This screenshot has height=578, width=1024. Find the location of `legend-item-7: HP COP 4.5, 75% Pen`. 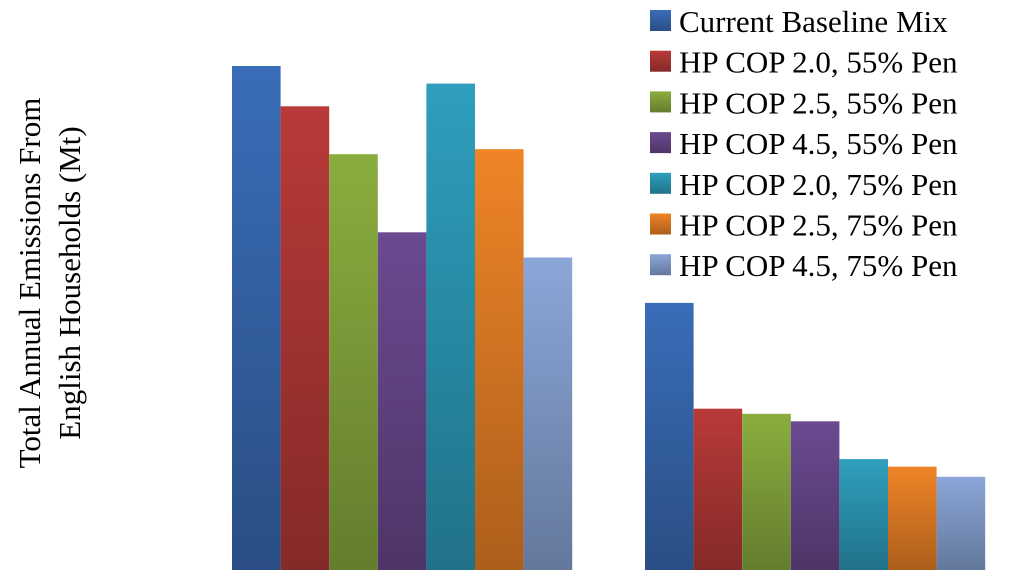

legend-item-7: HP COP 4.5, 75% Pen is located at coordinates (804, 265).